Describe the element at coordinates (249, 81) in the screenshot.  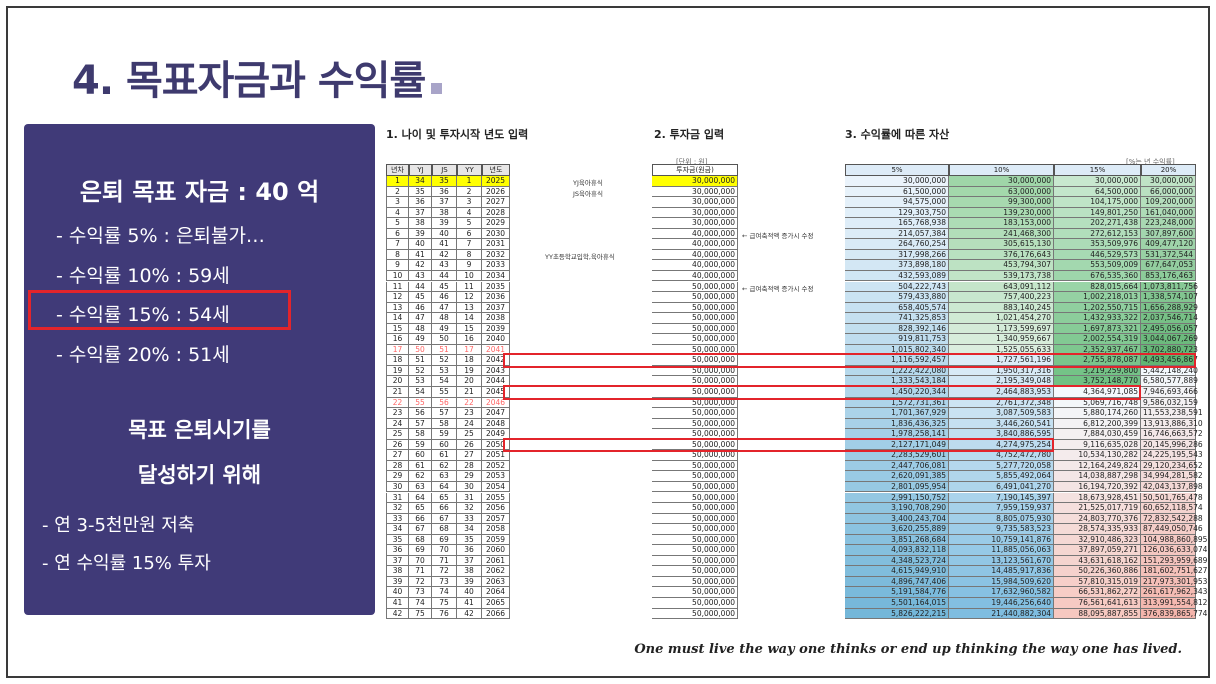
I see `slide-title-text: 4. 목표자금과 수익률` at that location.